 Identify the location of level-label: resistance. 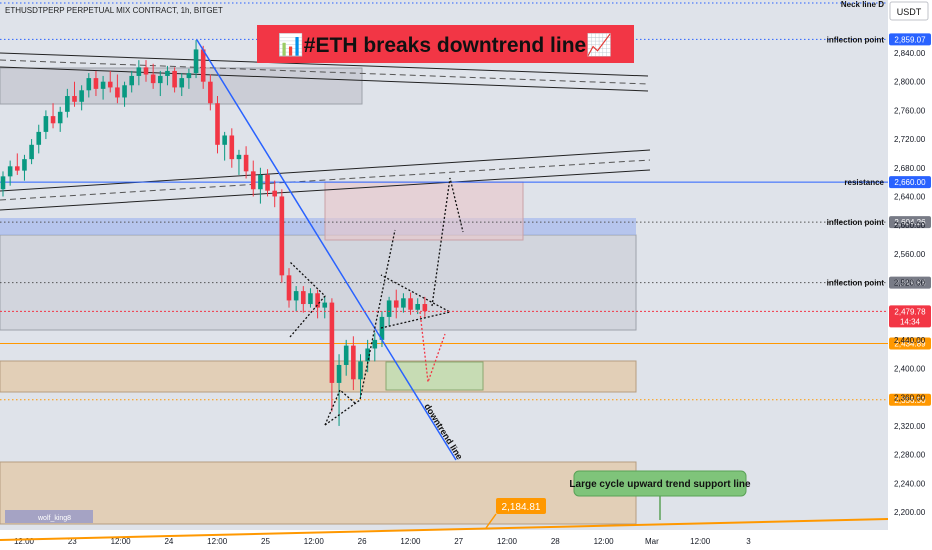
(864, 182).